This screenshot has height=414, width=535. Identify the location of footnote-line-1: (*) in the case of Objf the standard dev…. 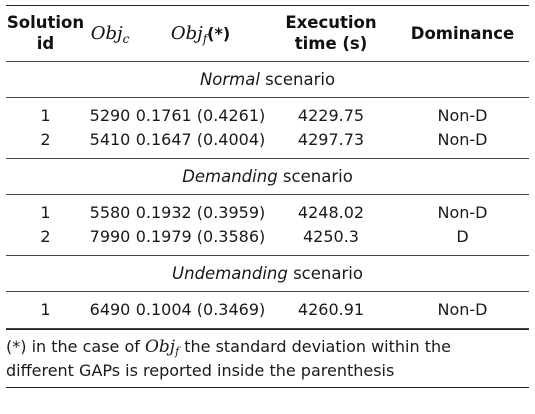
(267, 347).